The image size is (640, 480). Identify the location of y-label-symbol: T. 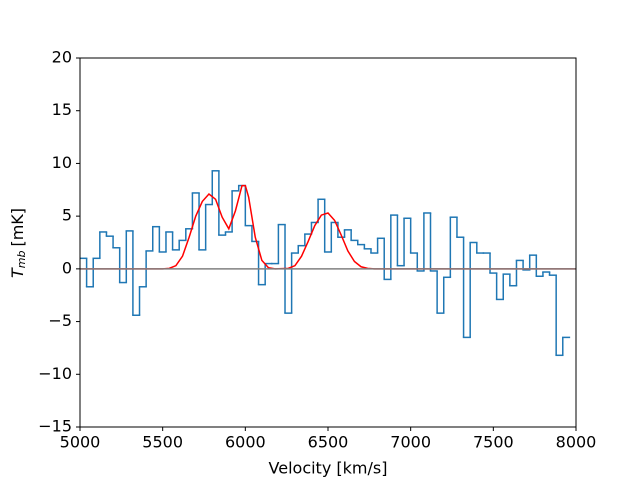
(17, 272).